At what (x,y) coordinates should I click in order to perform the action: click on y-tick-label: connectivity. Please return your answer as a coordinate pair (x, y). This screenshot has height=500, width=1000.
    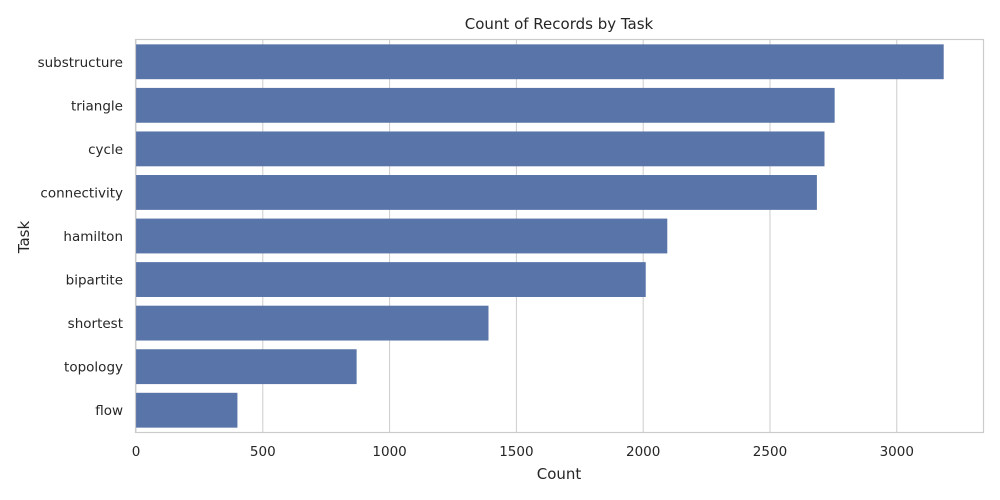
    Looking at the image, I should click on (81, 193).